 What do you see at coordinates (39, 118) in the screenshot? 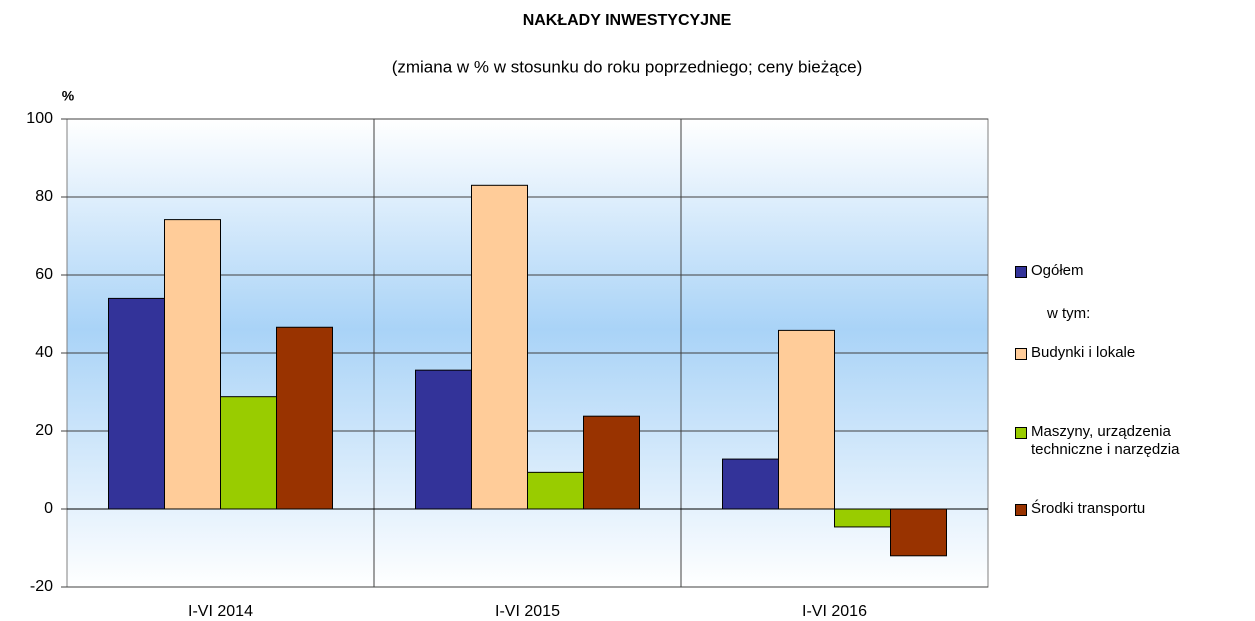
I see `y-tick-label: 100` at bounding box center [39, 118].